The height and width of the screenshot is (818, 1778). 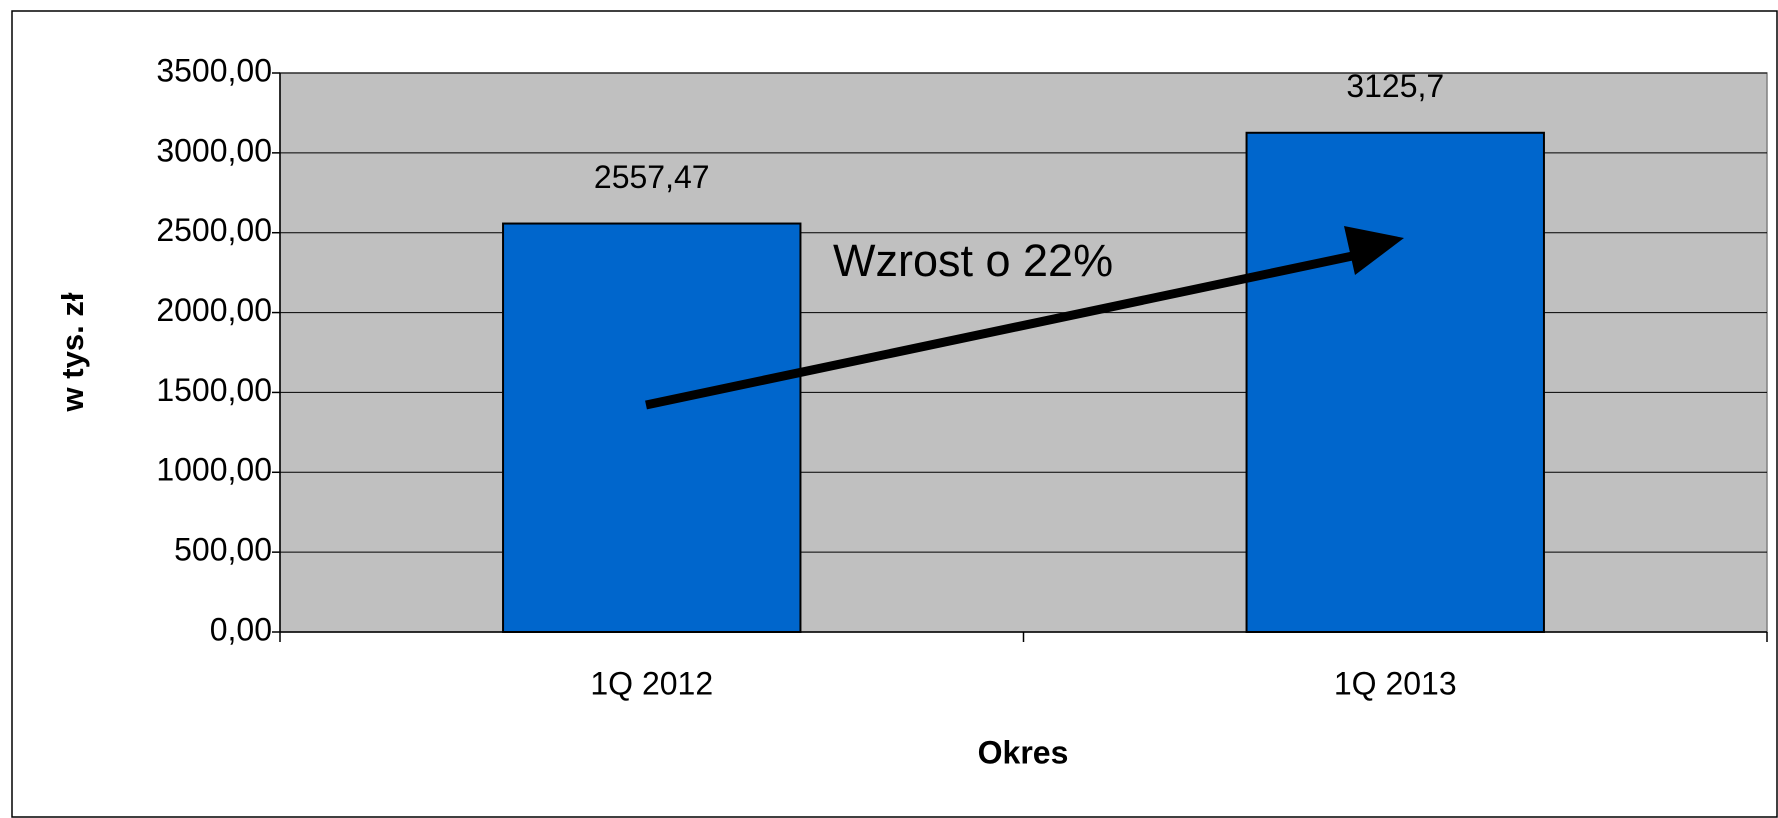 What do you see at coordinates (214, 150) in the screenshot?
I see `y-tick-label: 3000,00` at bounding box center [214, 150].